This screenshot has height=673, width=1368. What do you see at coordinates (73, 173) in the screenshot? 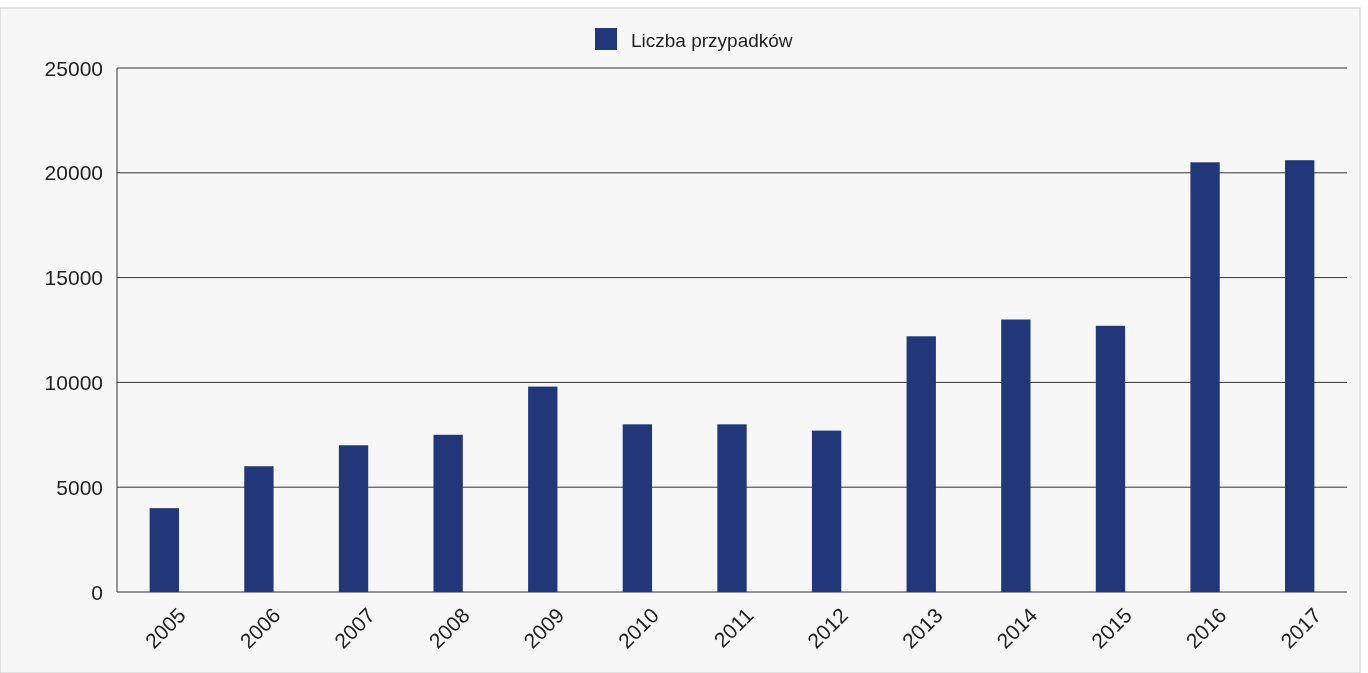
I see `y-tick-label: 20000` at bounding box center [73, 173].